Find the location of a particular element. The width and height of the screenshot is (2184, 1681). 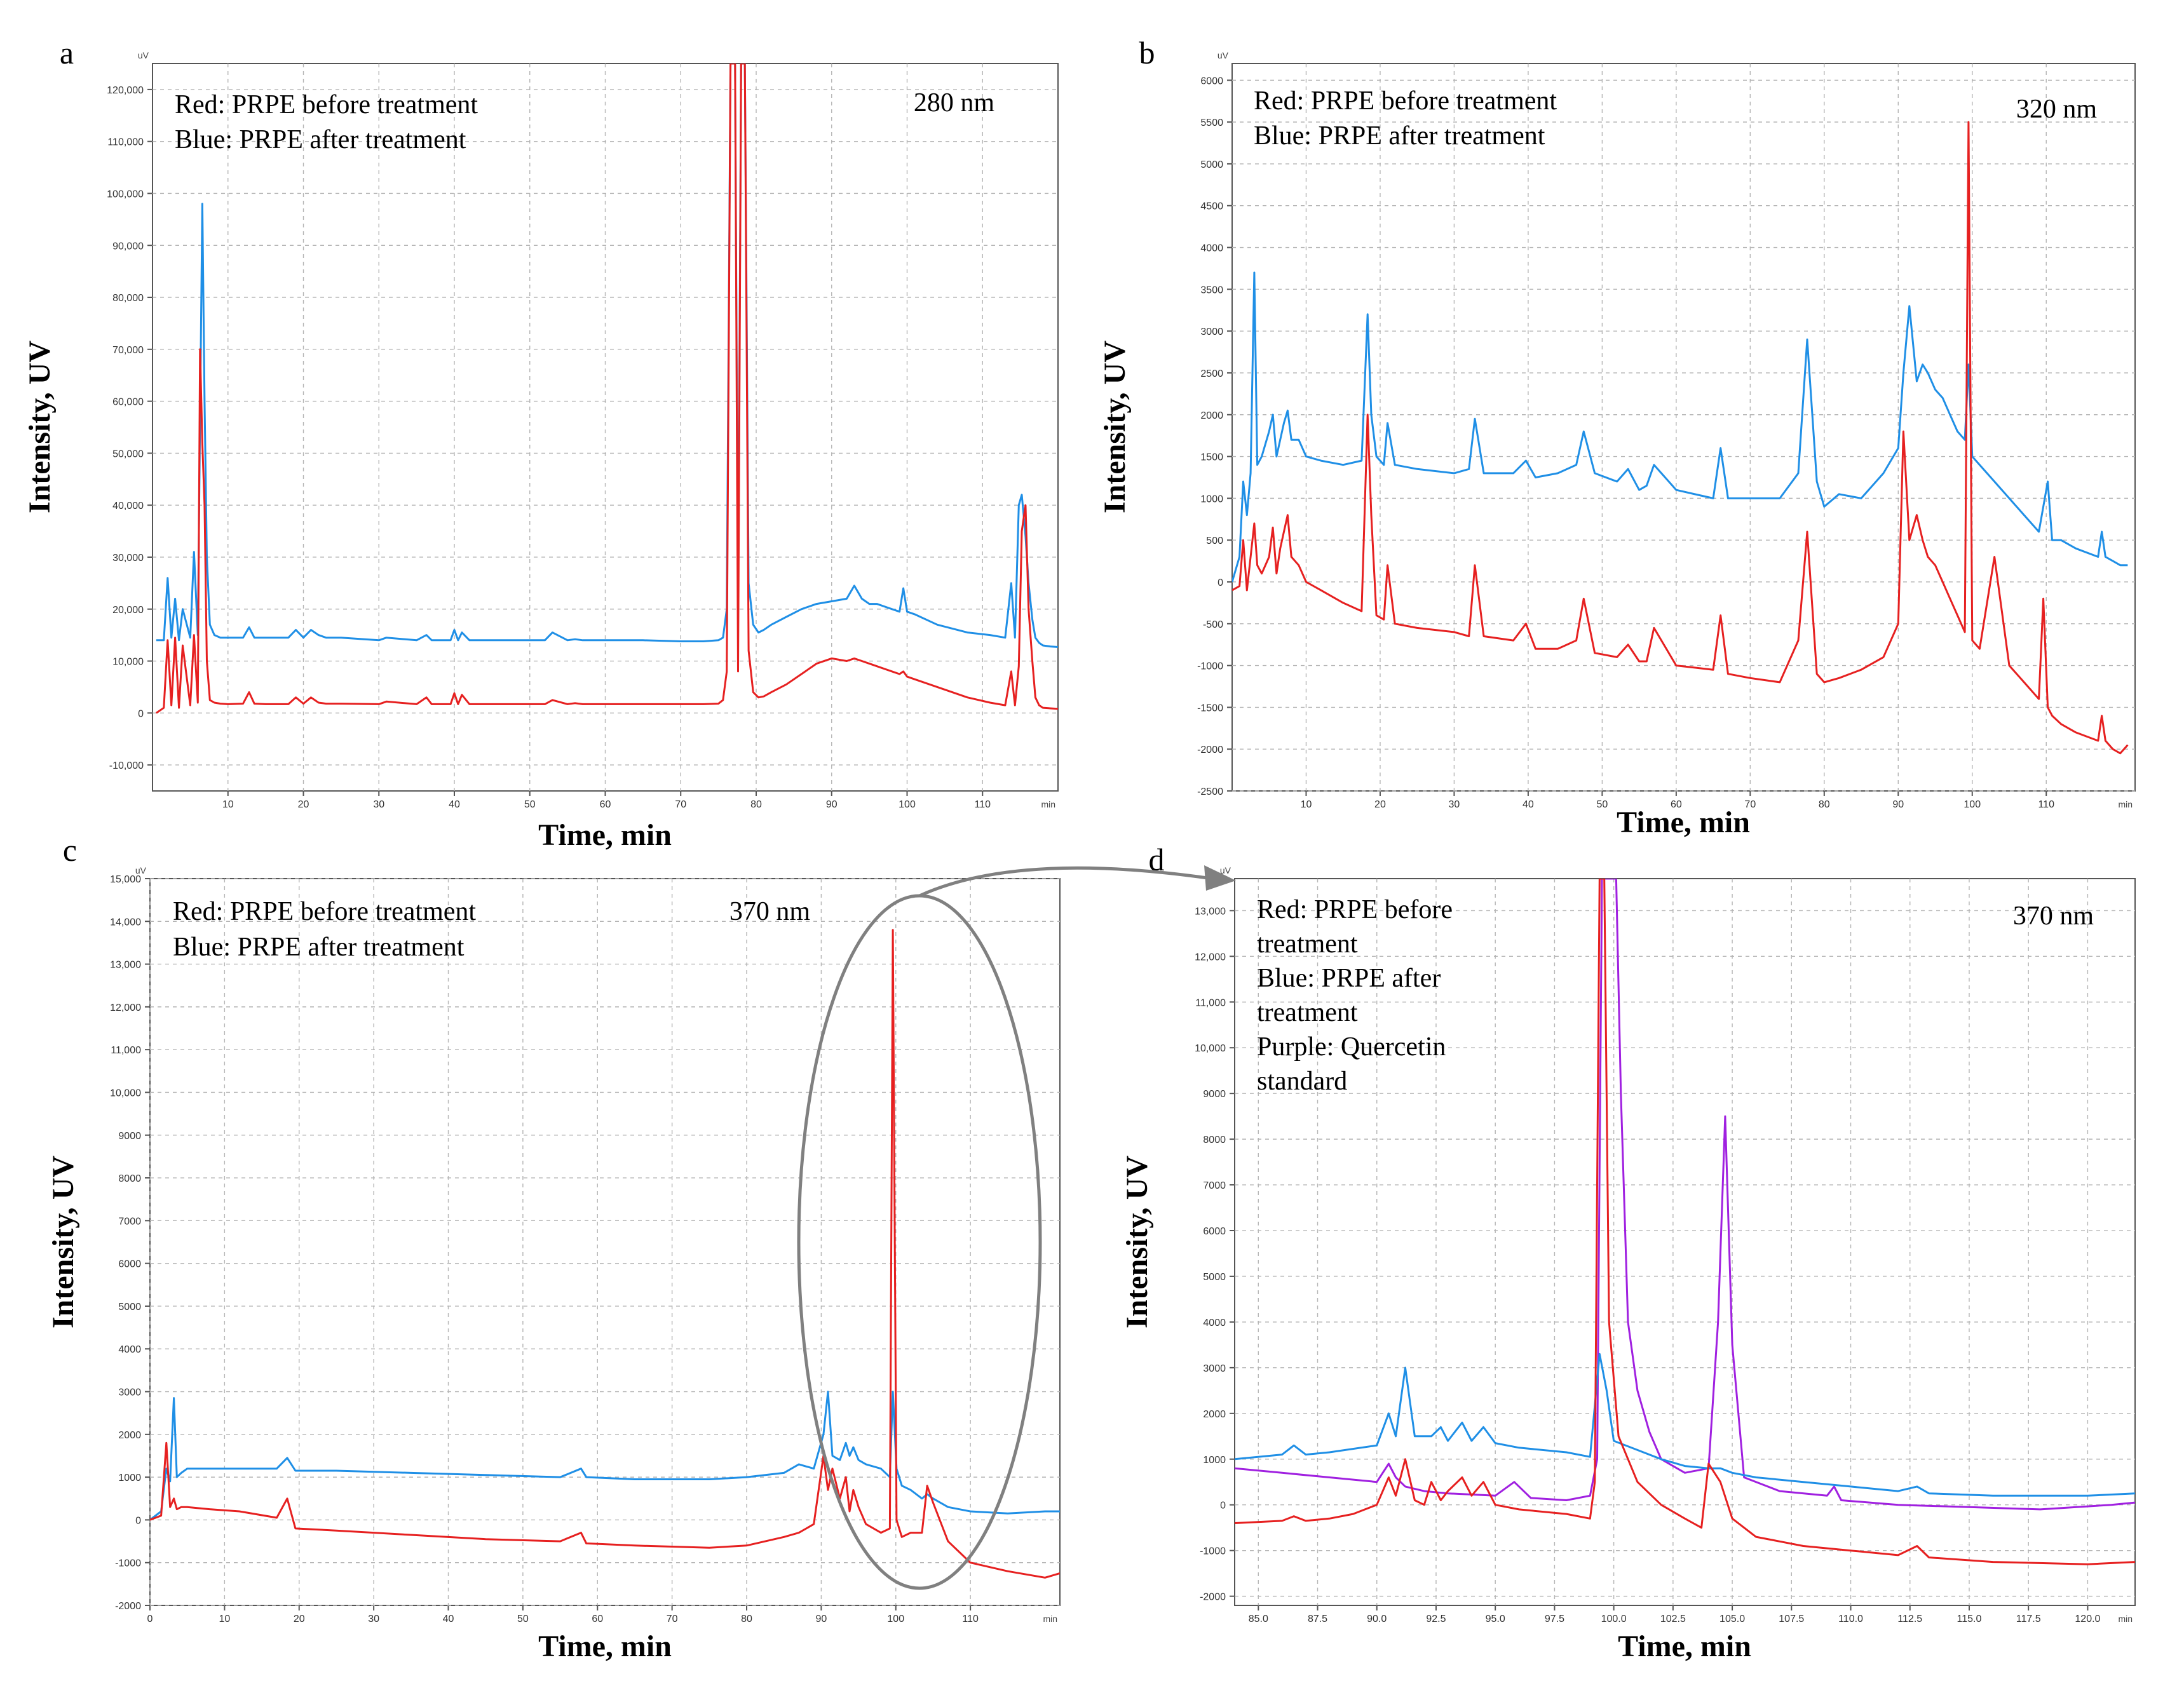

x-tick-label: 100 is located at coordinates (907, 804).